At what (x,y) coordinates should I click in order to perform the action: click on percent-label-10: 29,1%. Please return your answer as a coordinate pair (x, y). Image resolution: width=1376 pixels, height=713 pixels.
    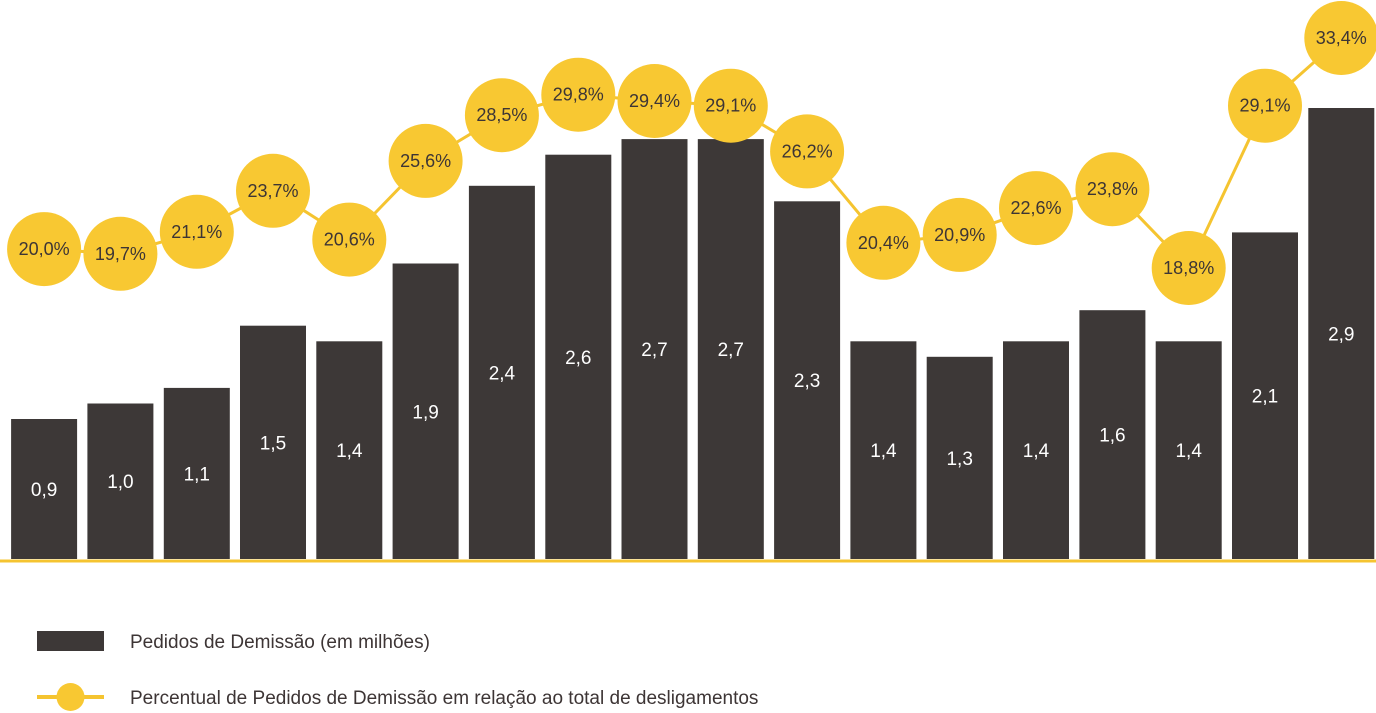
    Looking at the image, I should click on (730, 106).